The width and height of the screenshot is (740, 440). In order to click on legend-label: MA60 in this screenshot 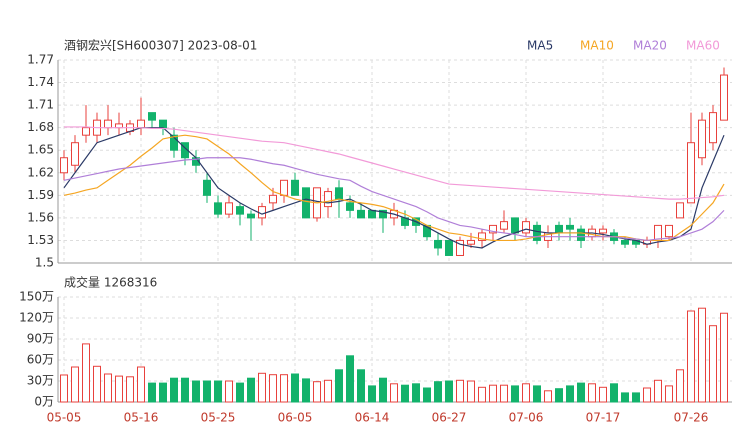, I will do `click(703, 46)`.